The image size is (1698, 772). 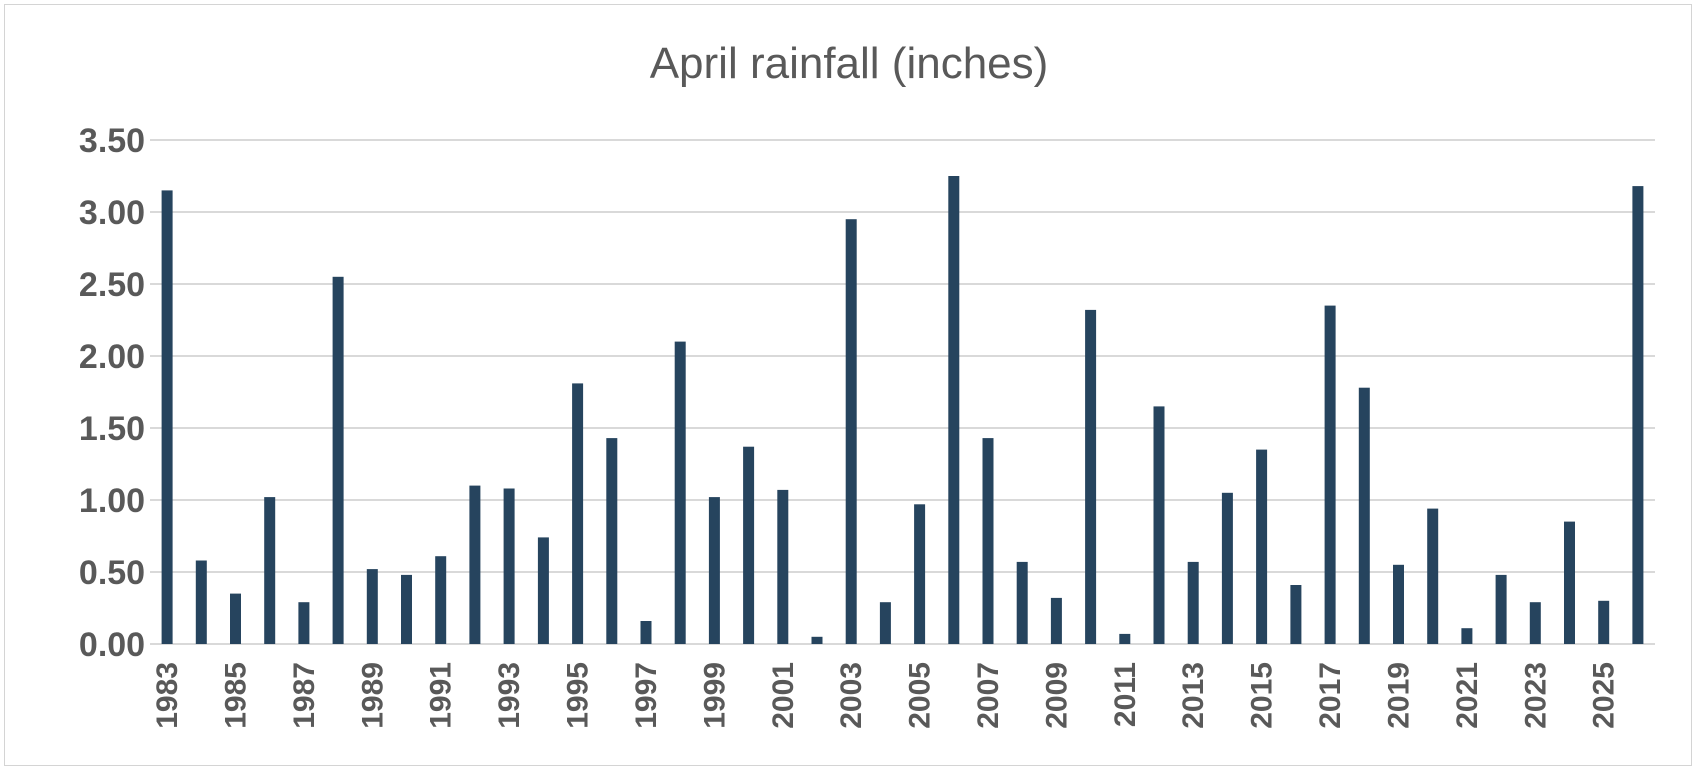 What do you see at coordinates (1091, 476) in the screenshot?
I see `bar-2010` at bounding box center [1091, 476].